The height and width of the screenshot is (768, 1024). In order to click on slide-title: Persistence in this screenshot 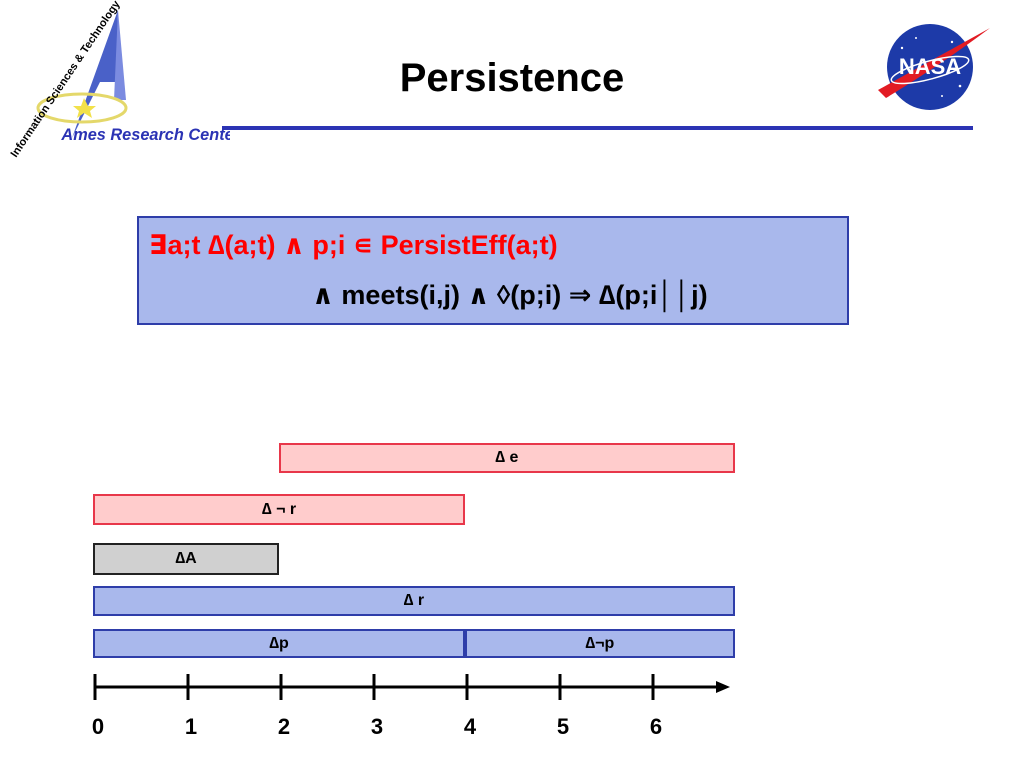, I will do `click(512, 78)`.